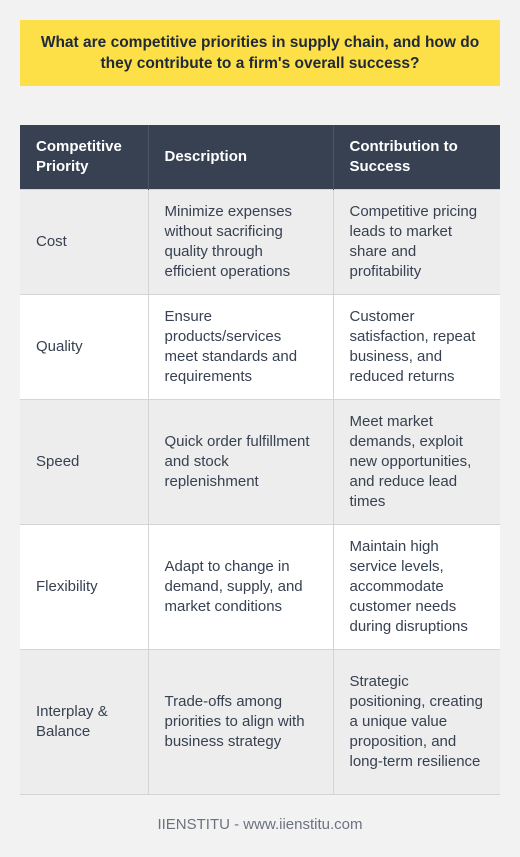 This screenshot has width=520, height=857. What do you see at coordinates (84, 461) in the screenshot?
I see `priority-cell: Speed` at bounding box center [84, 461].